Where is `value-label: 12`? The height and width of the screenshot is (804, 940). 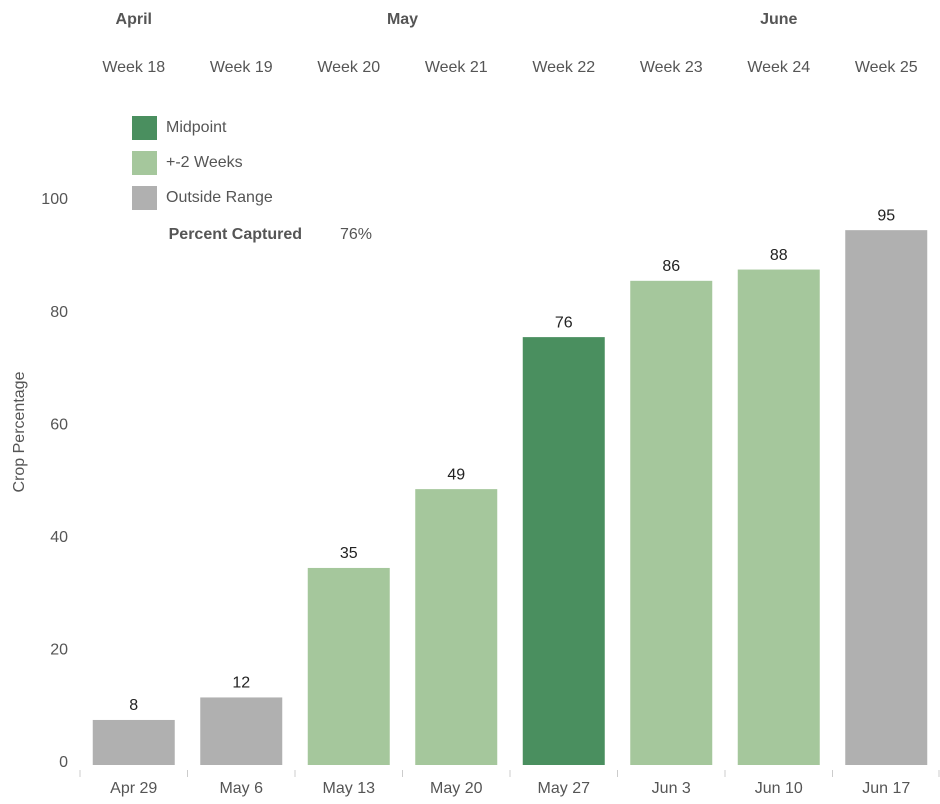 value-label: 12 is located at coordinates (241, 683).